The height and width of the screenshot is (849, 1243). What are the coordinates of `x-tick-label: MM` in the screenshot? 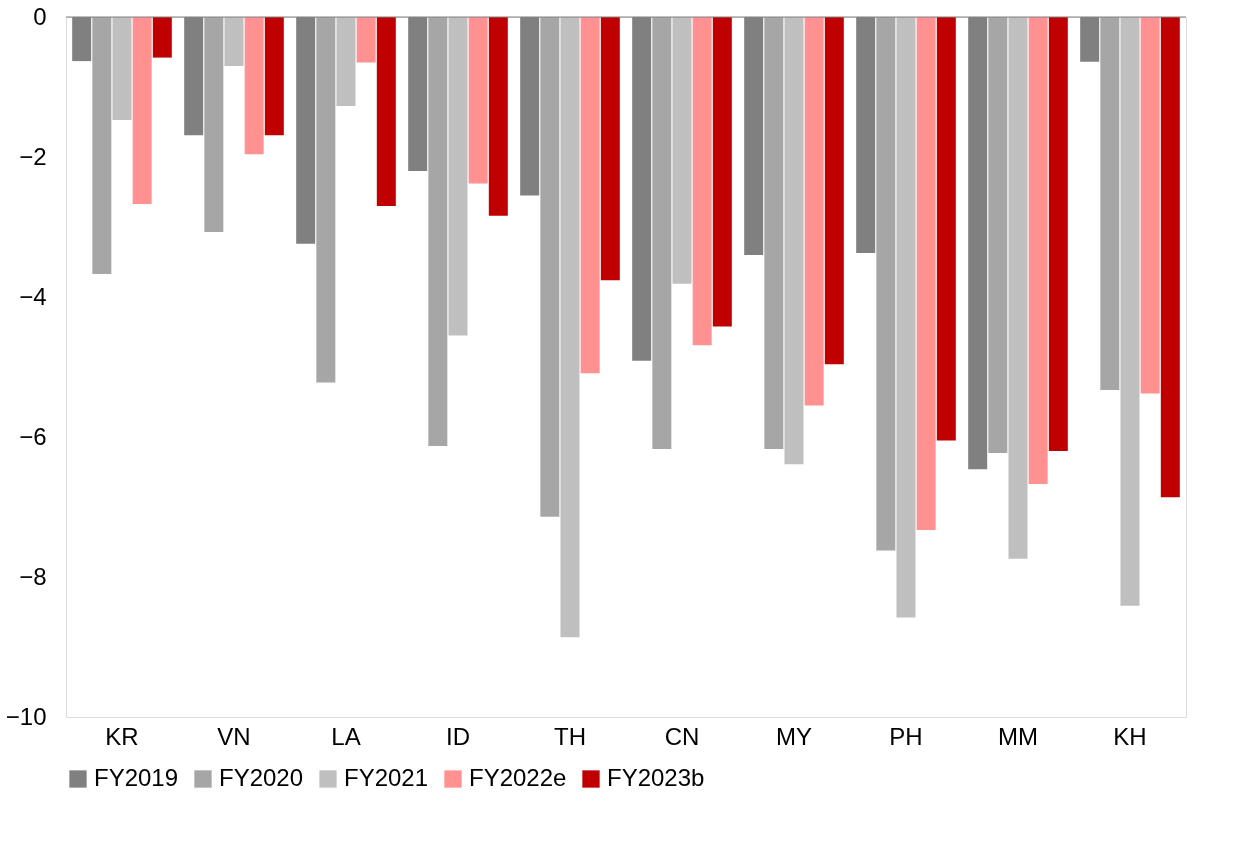 It's located at (1018, 736).